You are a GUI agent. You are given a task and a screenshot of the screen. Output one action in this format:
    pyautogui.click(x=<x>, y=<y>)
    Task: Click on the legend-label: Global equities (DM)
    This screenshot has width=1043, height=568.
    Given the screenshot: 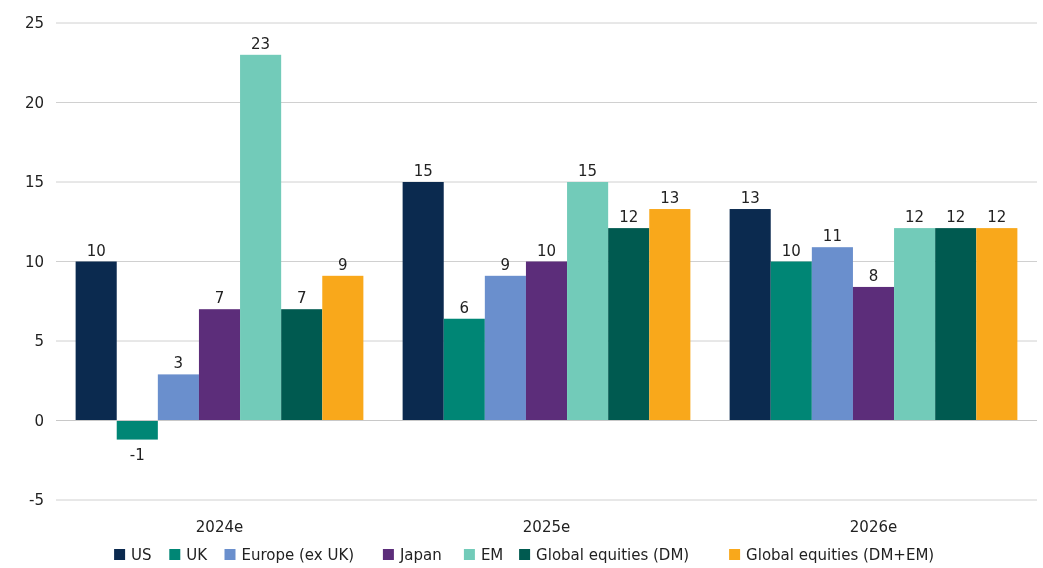 What is the action you would take?
    pyautogui.click(x=613, y=555)
    